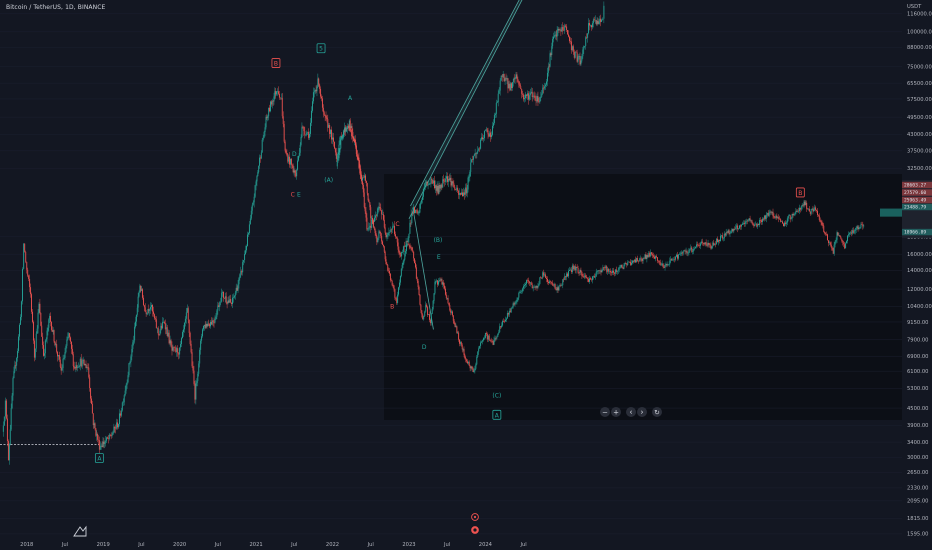  I want to click on wave-label: 5, so click(321, 48).